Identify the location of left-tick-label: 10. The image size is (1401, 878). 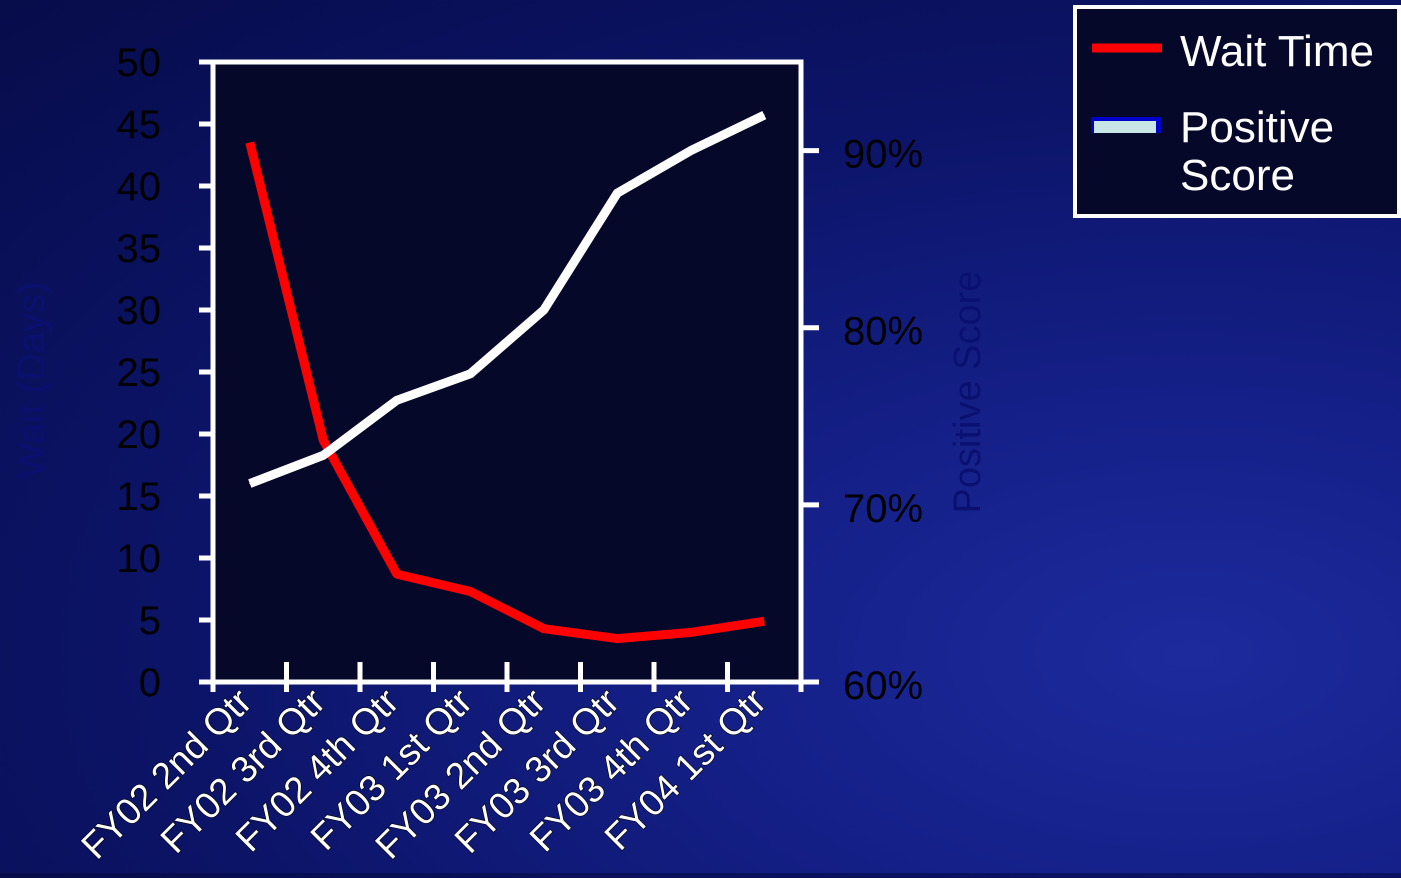
(139, 559).